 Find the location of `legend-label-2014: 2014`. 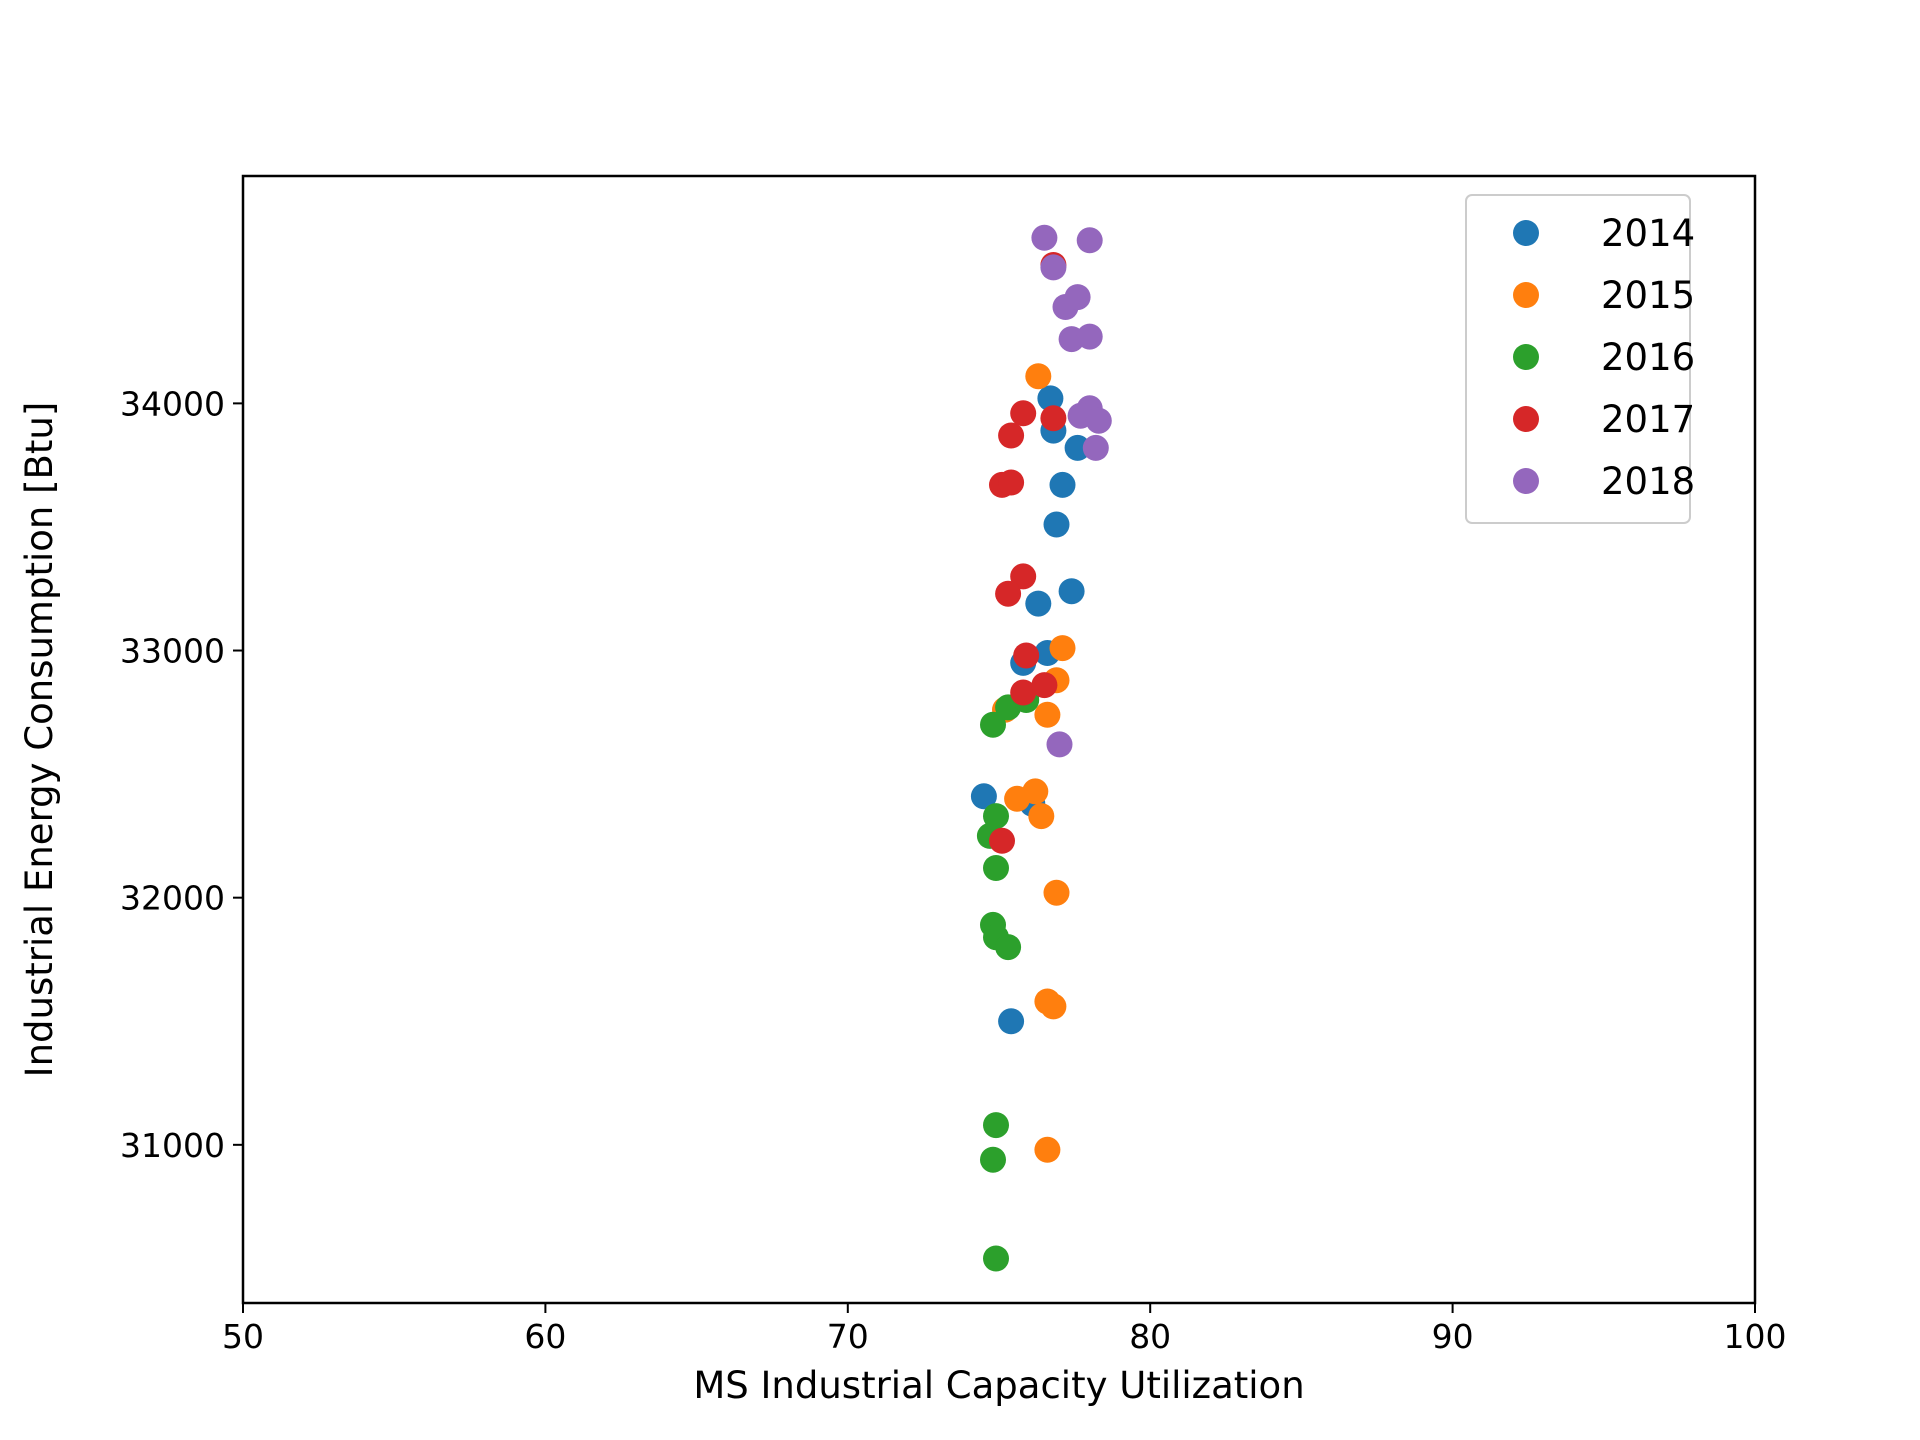

legend-label-2014: 2014 is located at coordinates (1648, 233).